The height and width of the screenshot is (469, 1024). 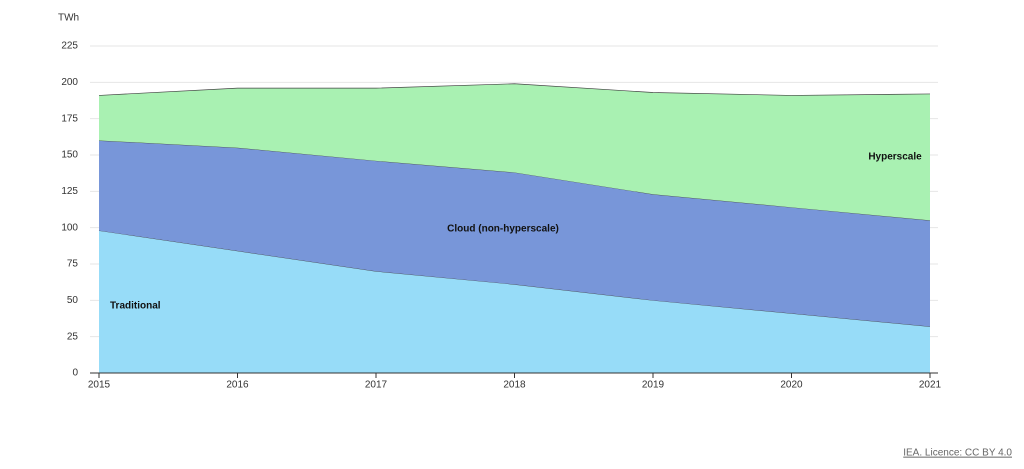 I want to click on x-tick-label: 2017, so click(x=376, y=385).